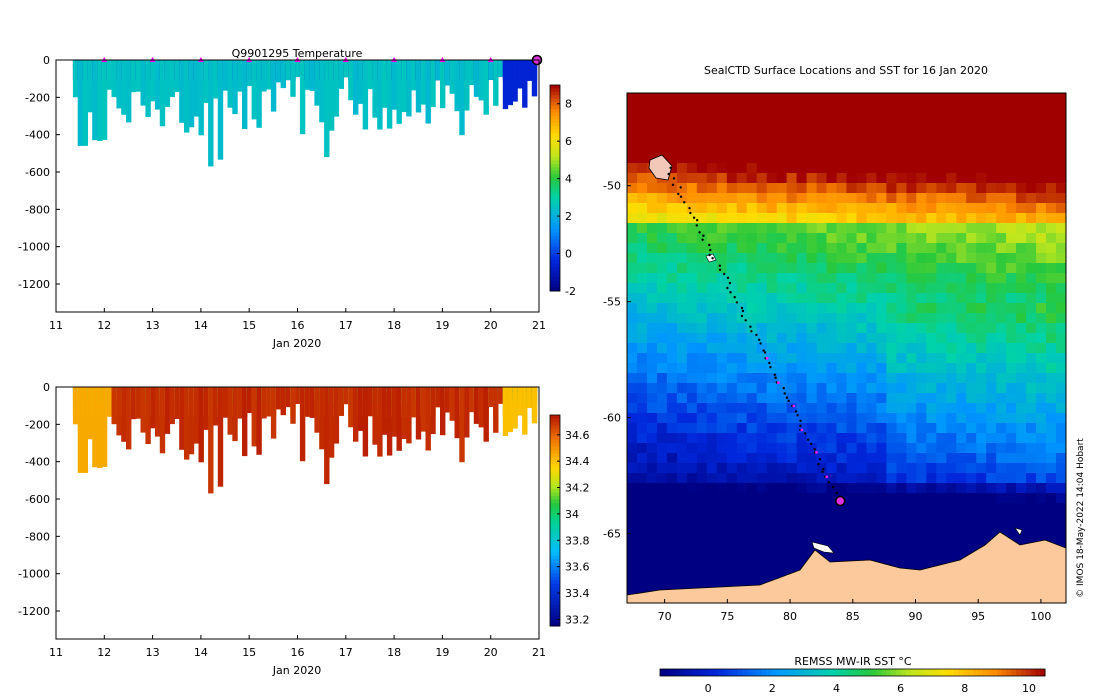 This screenshot has width=1100, height=700. What do you see at coordinates (900, 688) in the screenshot?
I see `colorbar-tick-label: 6` at bounding box center [900, 688].